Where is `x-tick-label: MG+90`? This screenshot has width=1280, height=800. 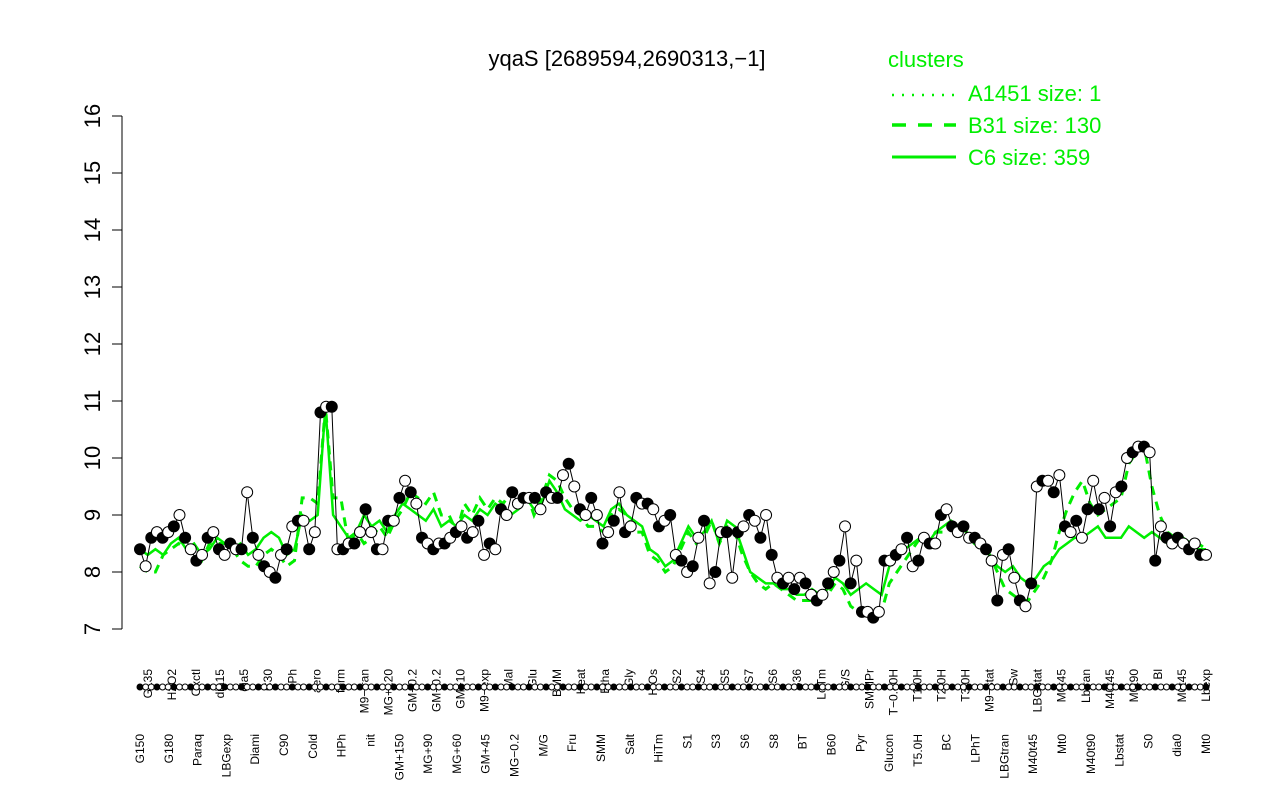
x-tick-label: MG+90 is located at coordinates (428, 754).